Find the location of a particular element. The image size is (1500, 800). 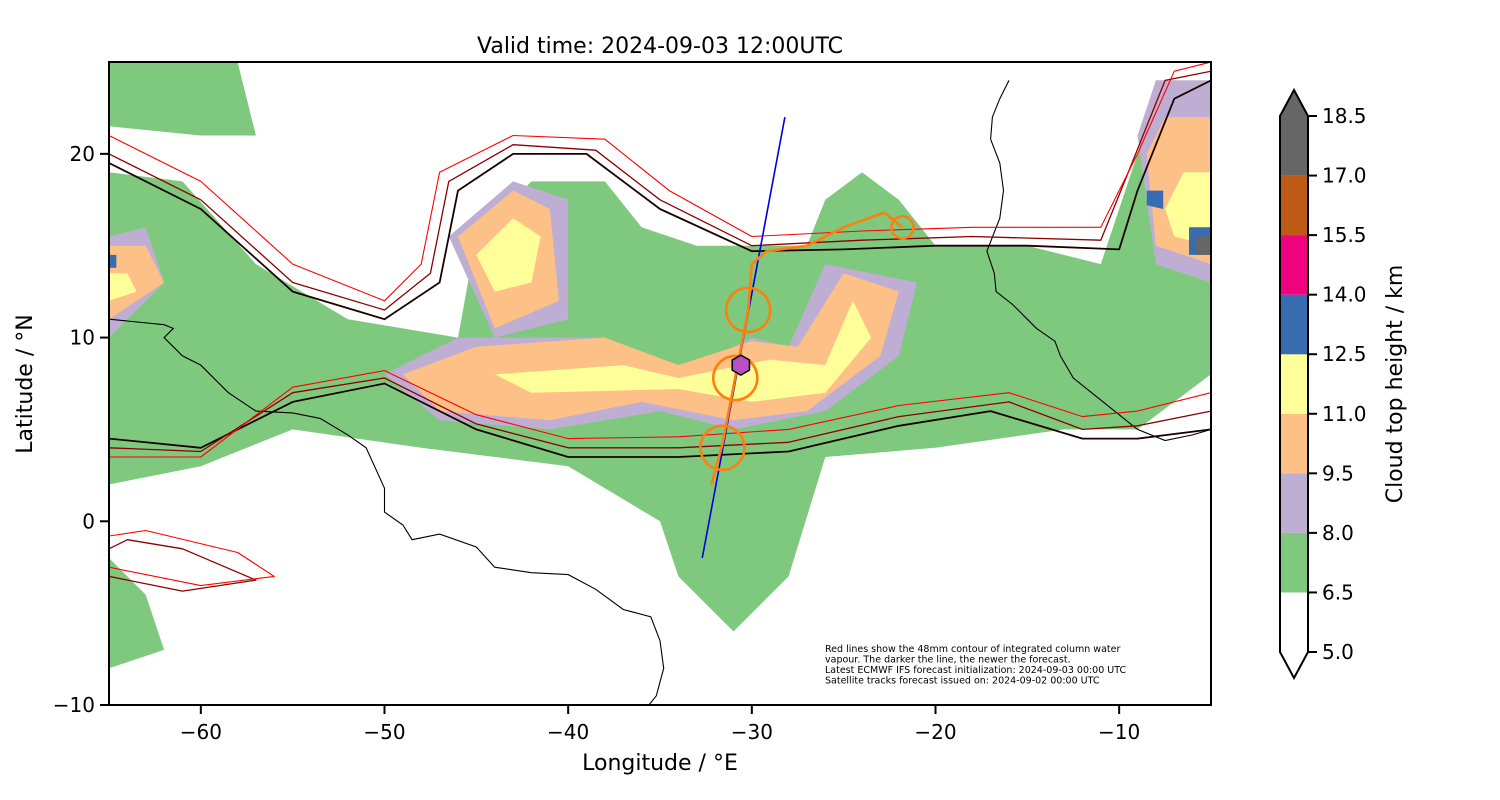

colorbar-tick-label: 14.0 is located at coordinates (1344, 295).